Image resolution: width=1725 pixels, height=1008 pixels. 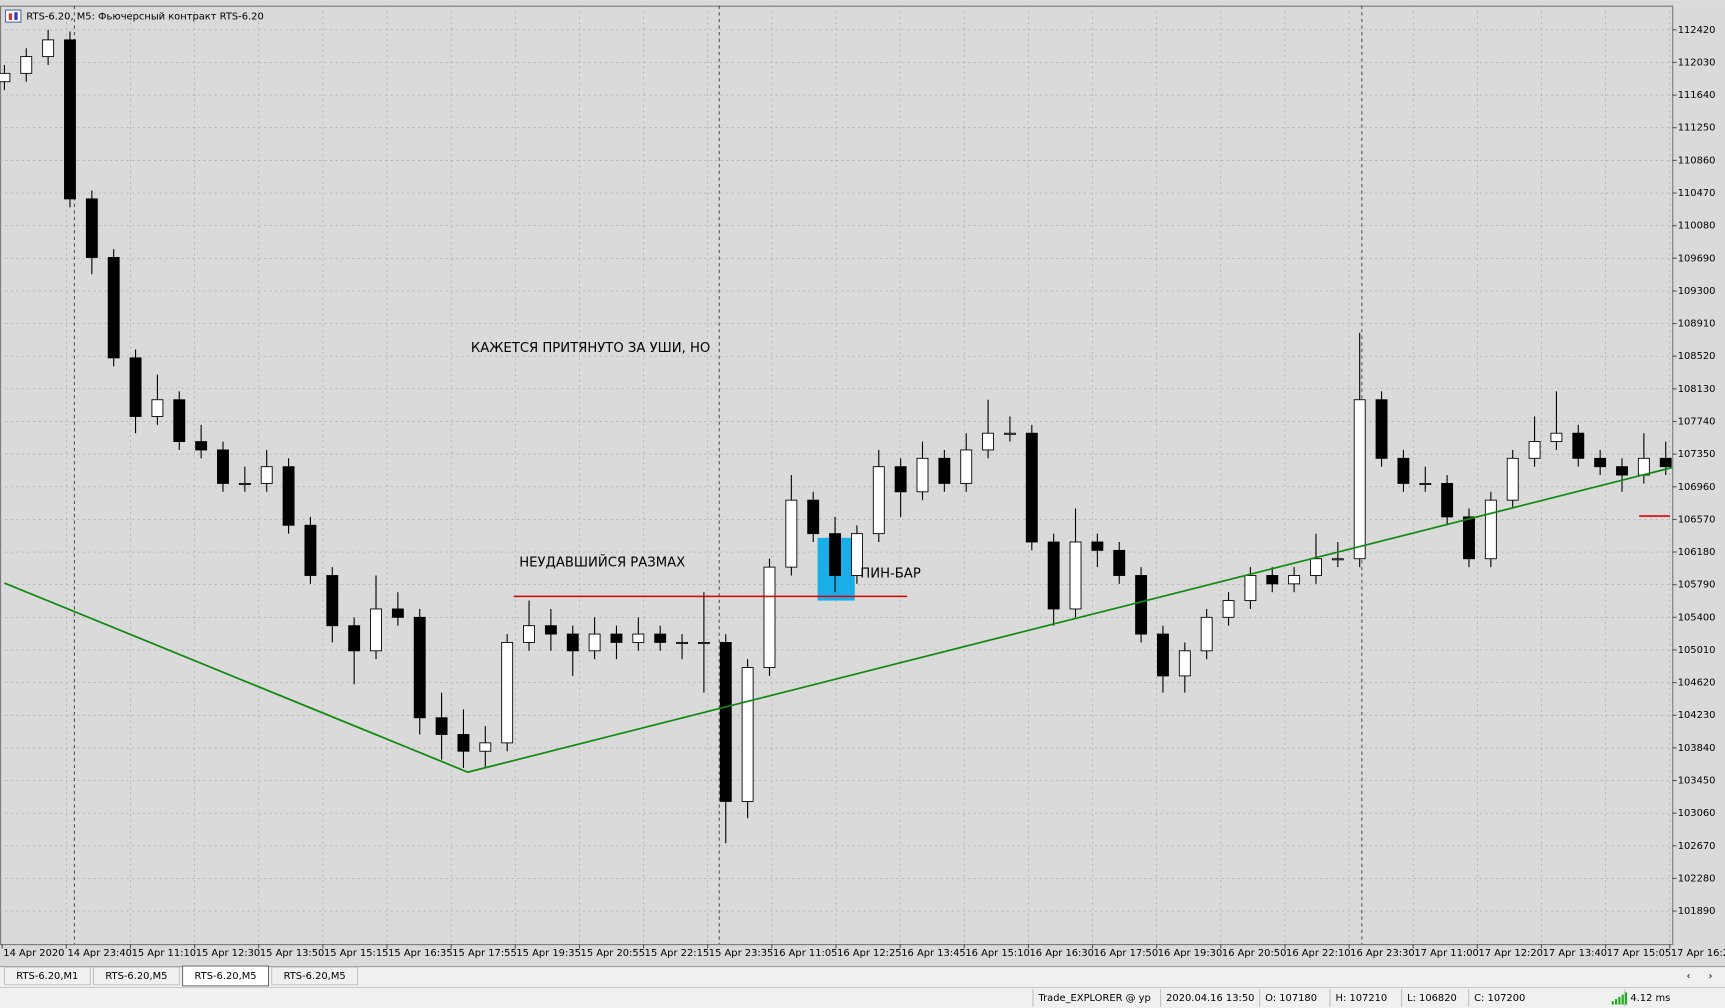 I want to click on y-tick-label: 108910, so click(x=1697, y=324).